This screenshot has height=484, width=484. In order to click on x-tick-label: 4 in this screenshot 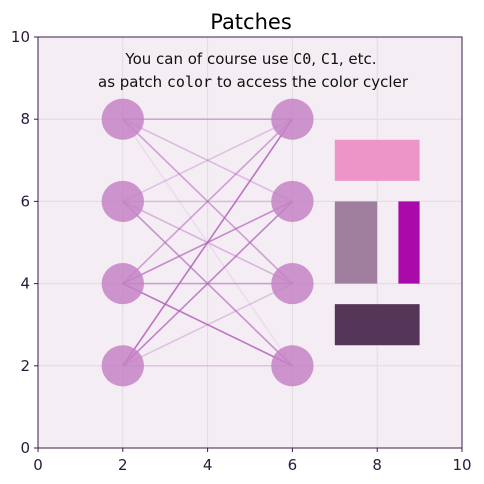, I will do `click(208, 465)`.